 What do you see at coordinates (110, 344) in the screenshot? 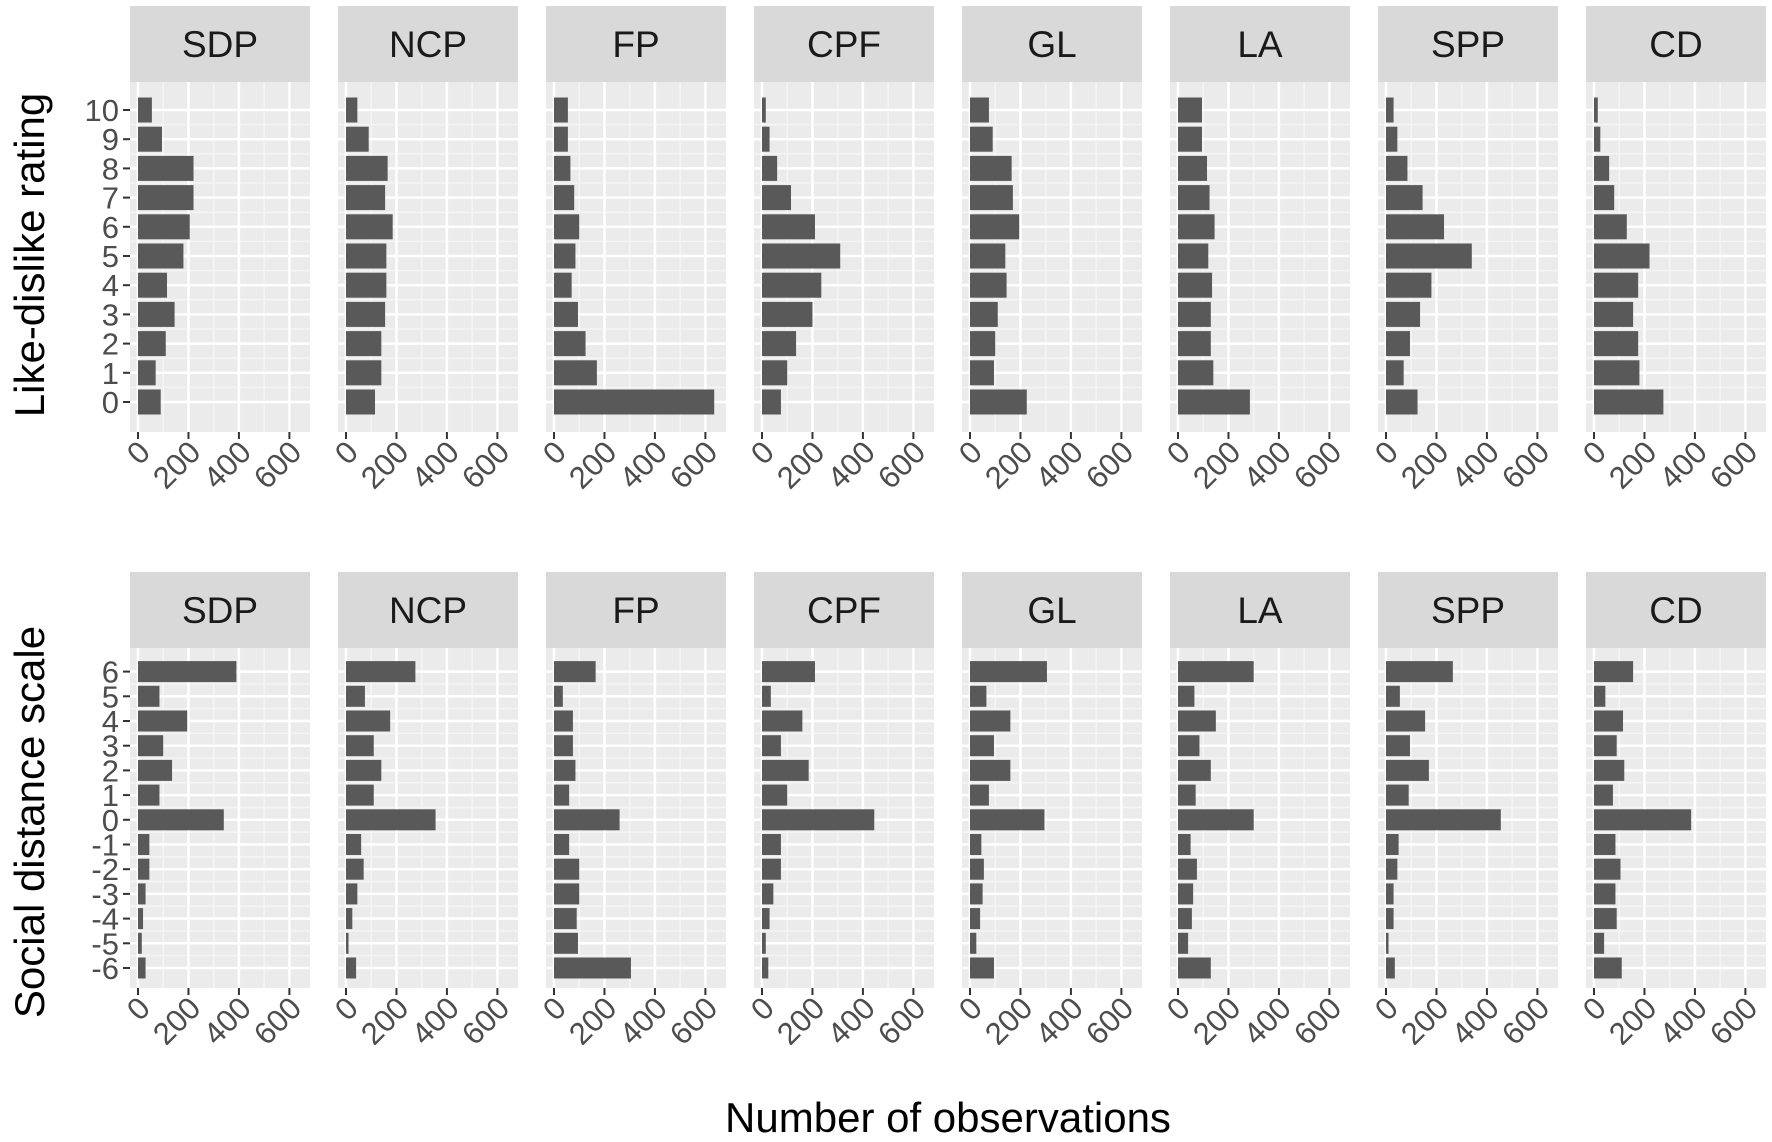
I see `y-tick-label: 2` at bounding box center [110, 344].